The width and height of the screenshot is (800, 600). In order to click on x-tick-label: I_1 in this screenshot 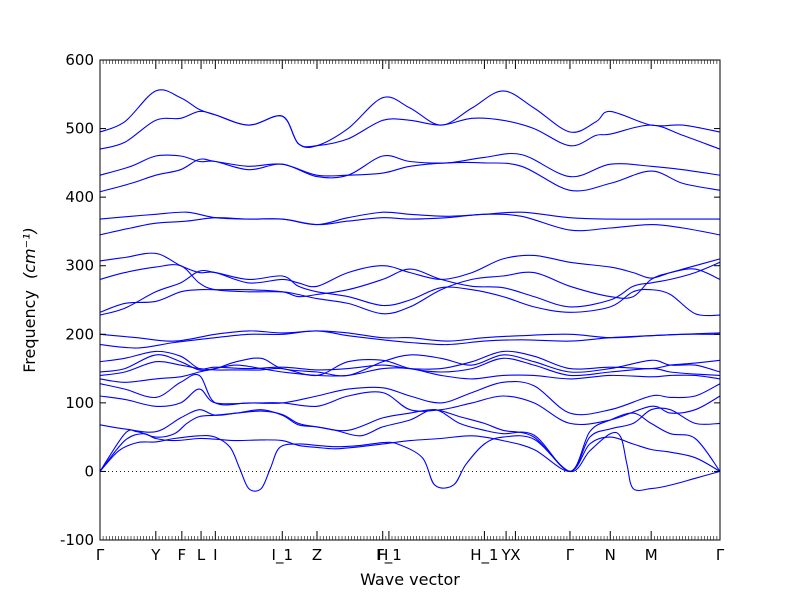, I will do `click(282, 555)`.